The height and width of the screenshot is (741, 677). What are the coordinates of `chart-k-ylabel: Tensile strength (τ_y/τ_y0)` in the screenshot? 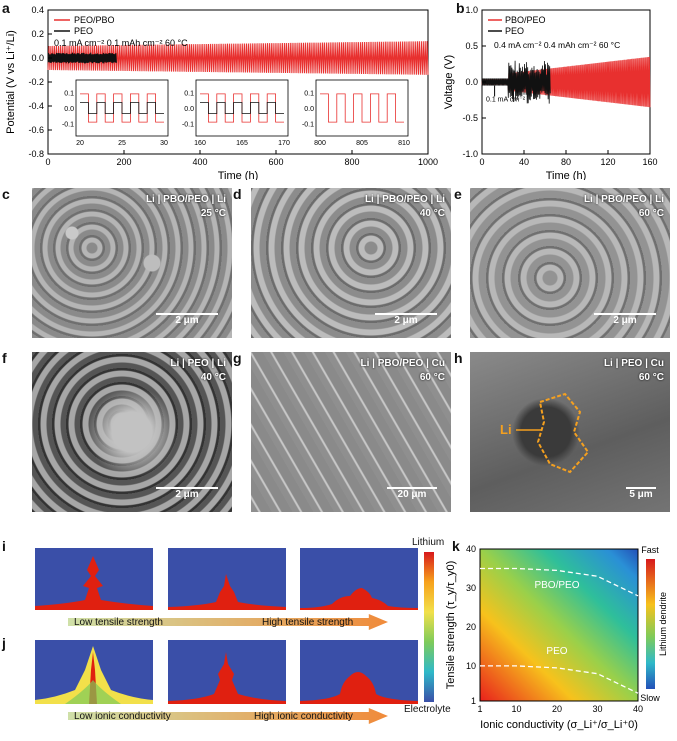 It's located at (451, 625).